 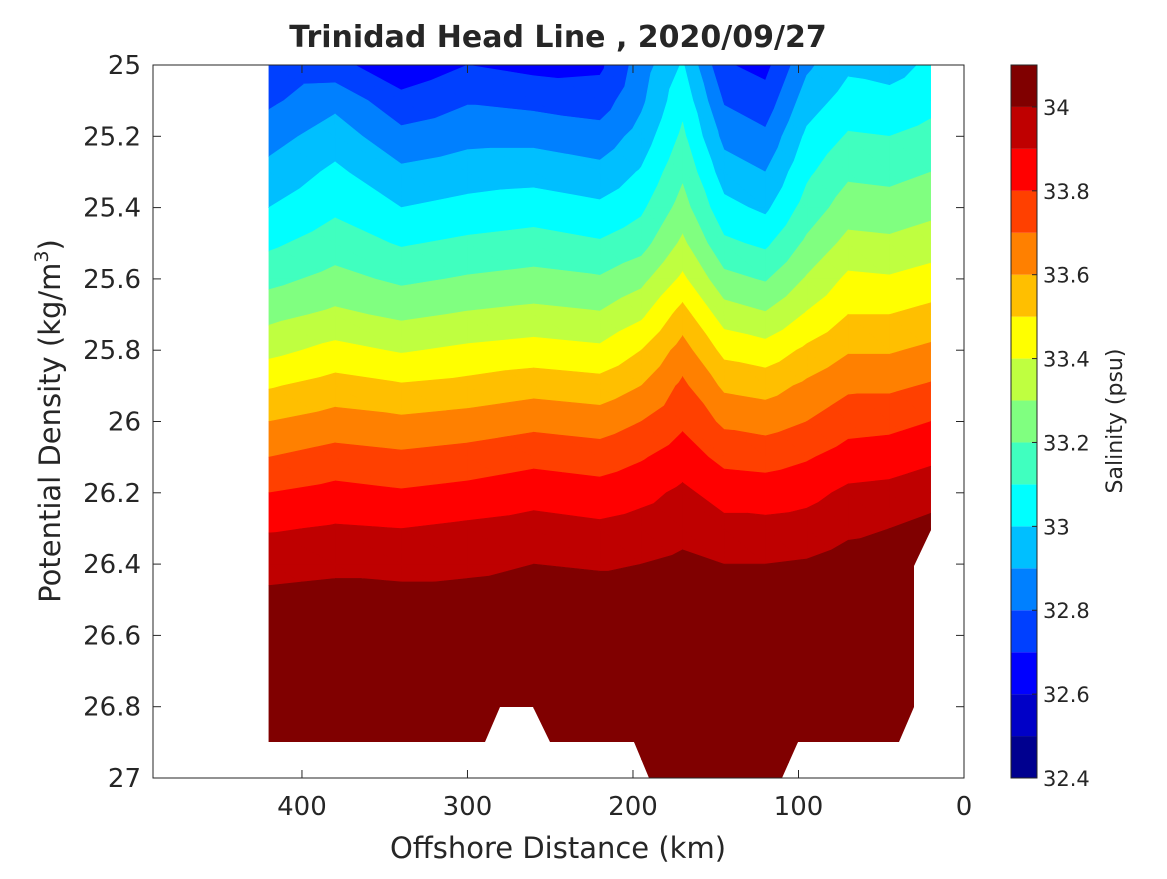 I want to click on y-axis-label-superscript: 3, so click(x=42, y=256).